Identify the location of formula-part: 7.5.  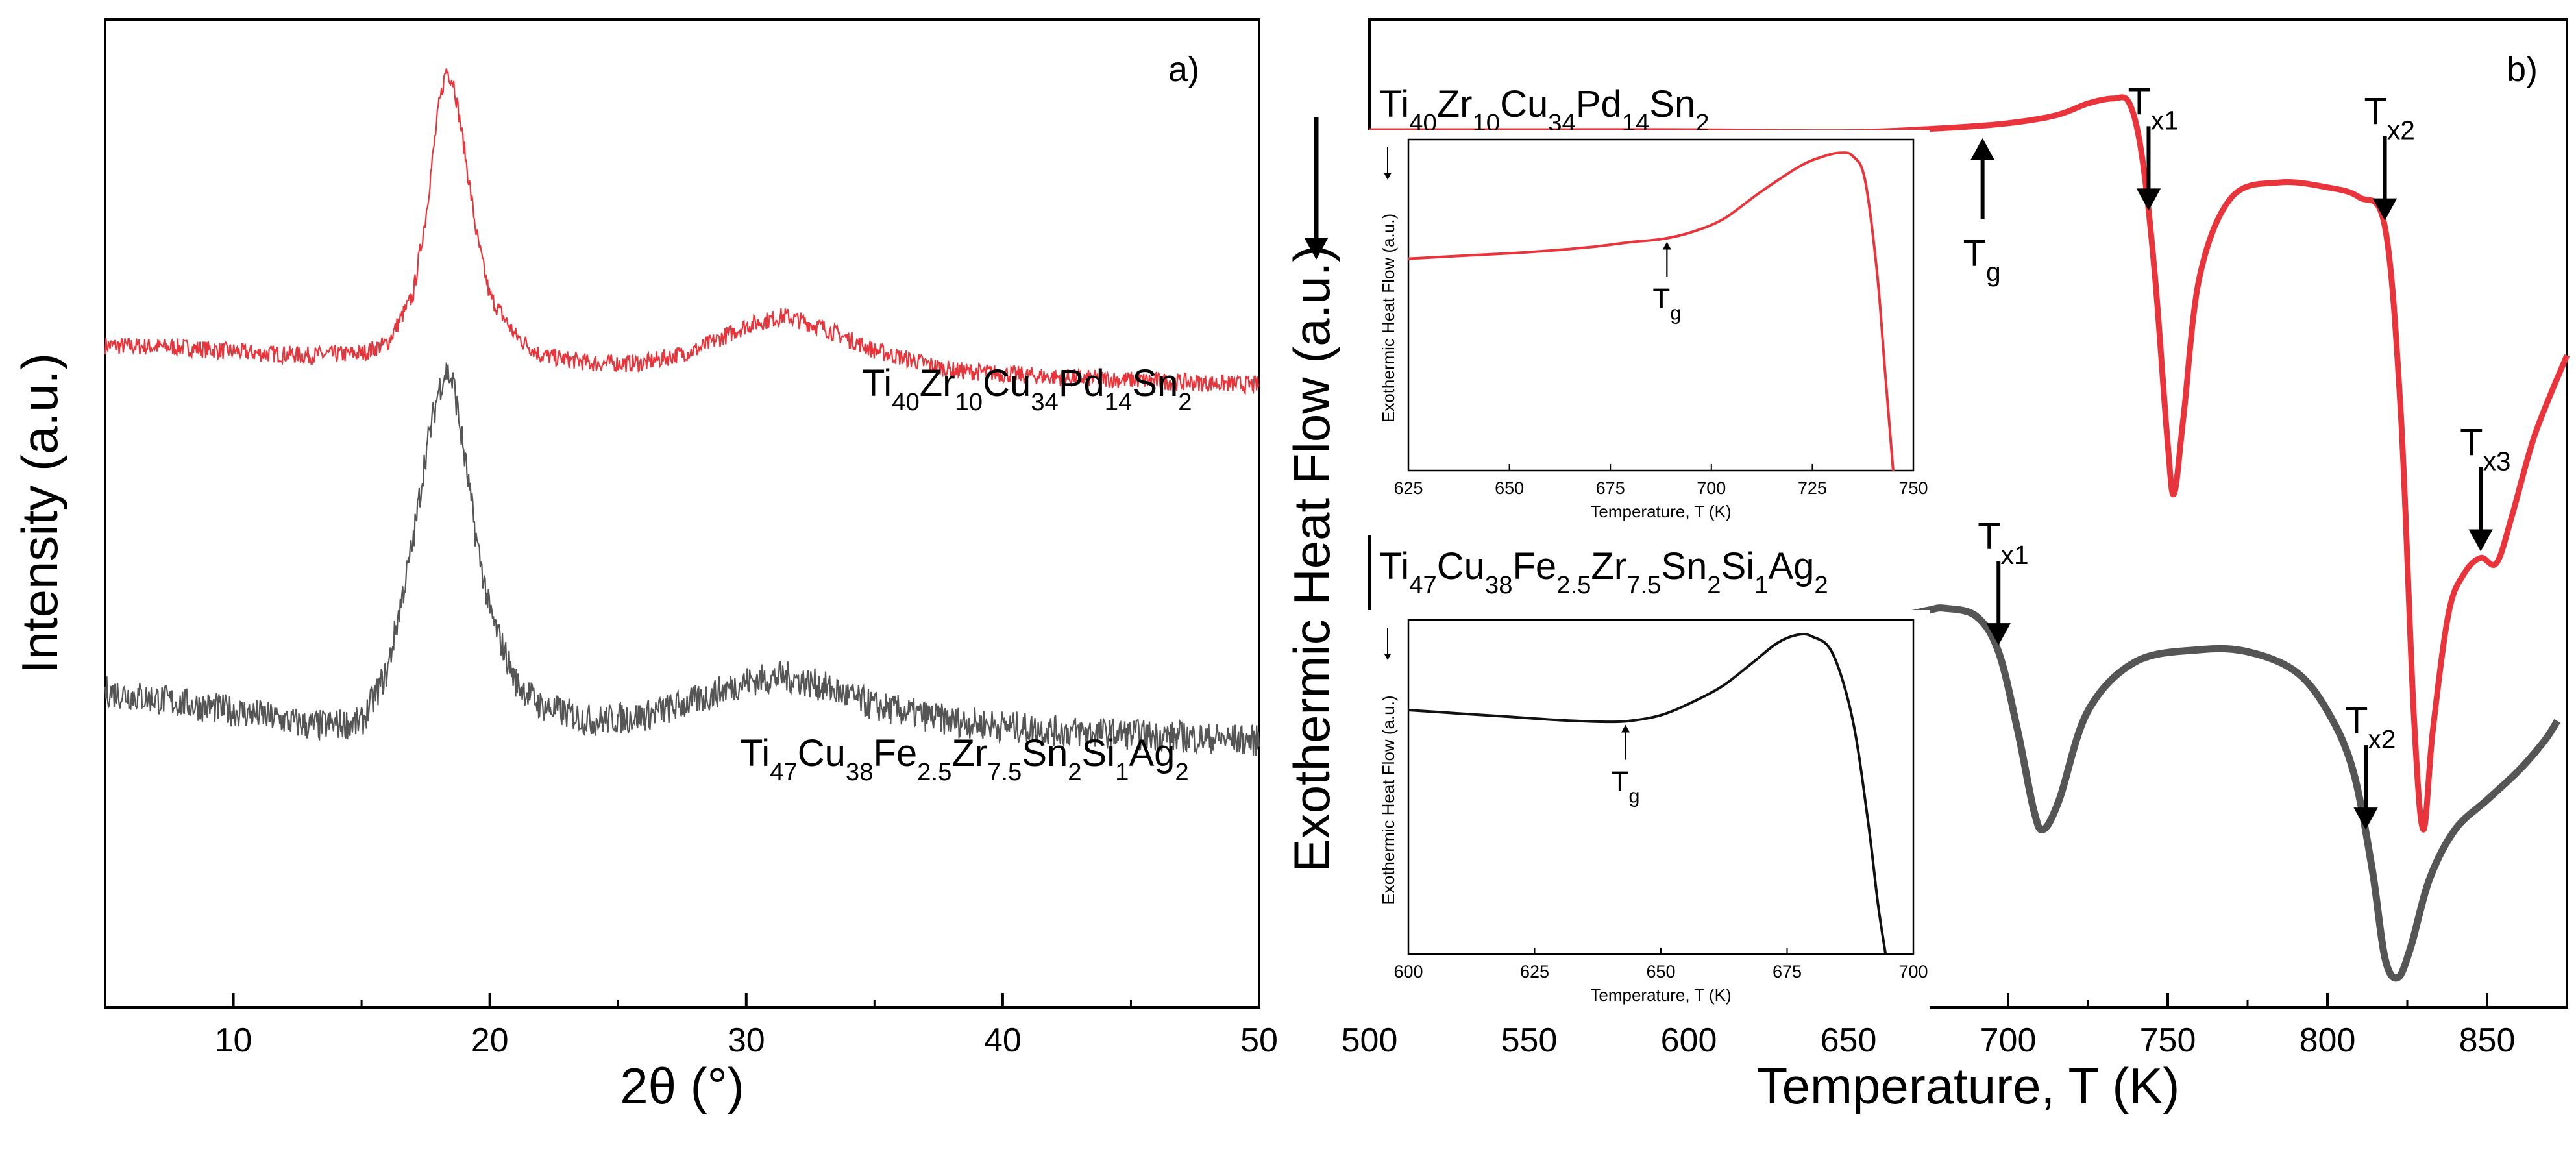
(1004, 772).